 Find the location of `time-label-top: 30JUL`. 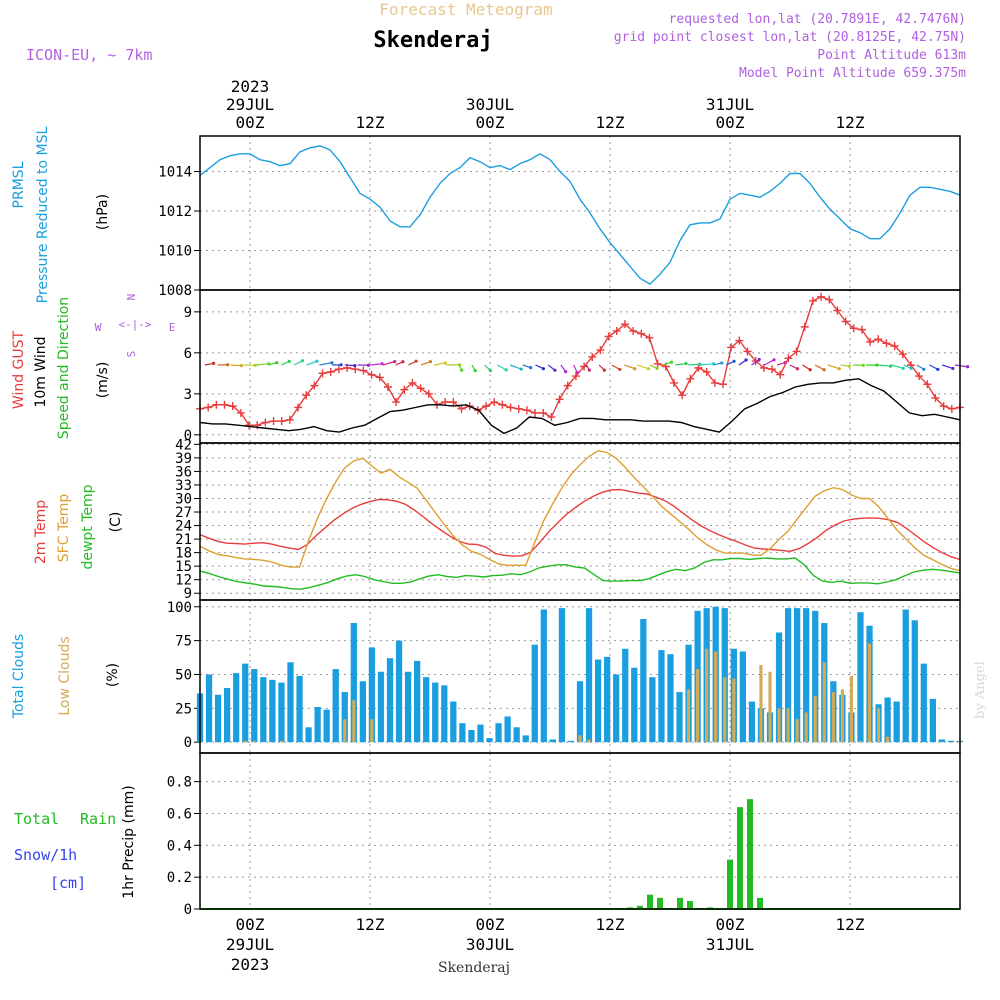

time-label-top: 30JUL is located at coordinates (490, 104).